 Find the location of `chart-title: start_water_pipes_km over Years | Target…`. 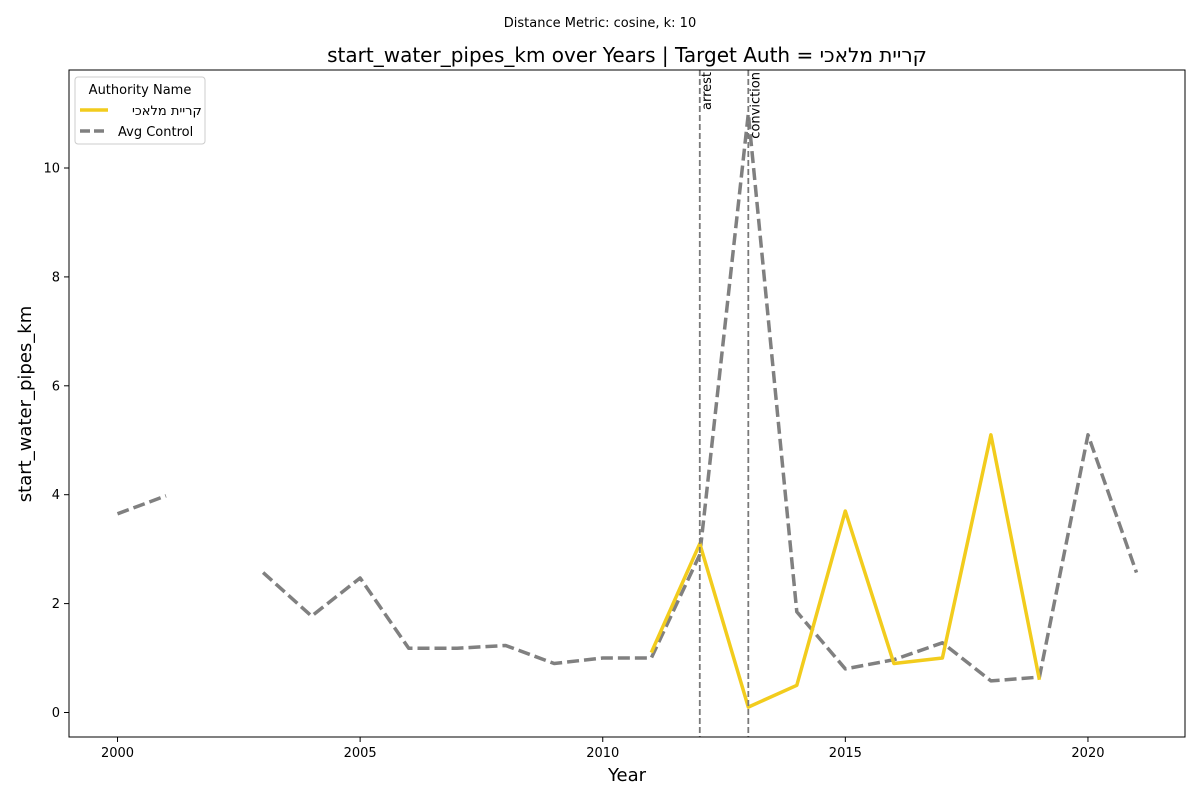

chart-title: start_water_pipes_km over Years | Target… is located at coordinates (627, 55).